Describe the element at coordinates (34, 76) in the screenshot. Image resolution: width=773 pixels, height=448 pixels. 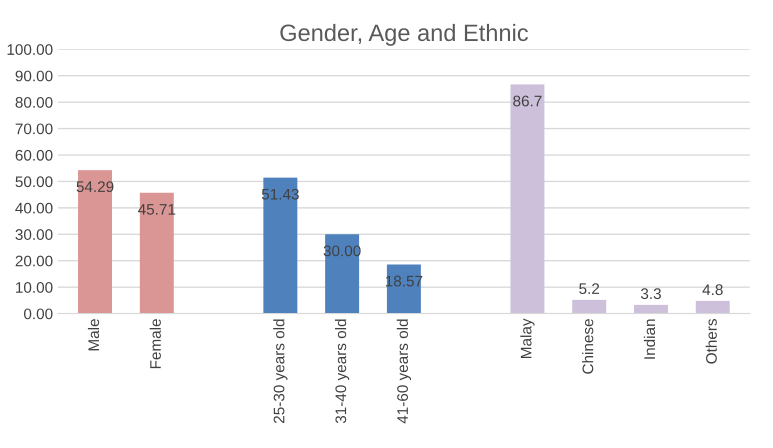
I see `y-tick-label: 90.00` at that location.